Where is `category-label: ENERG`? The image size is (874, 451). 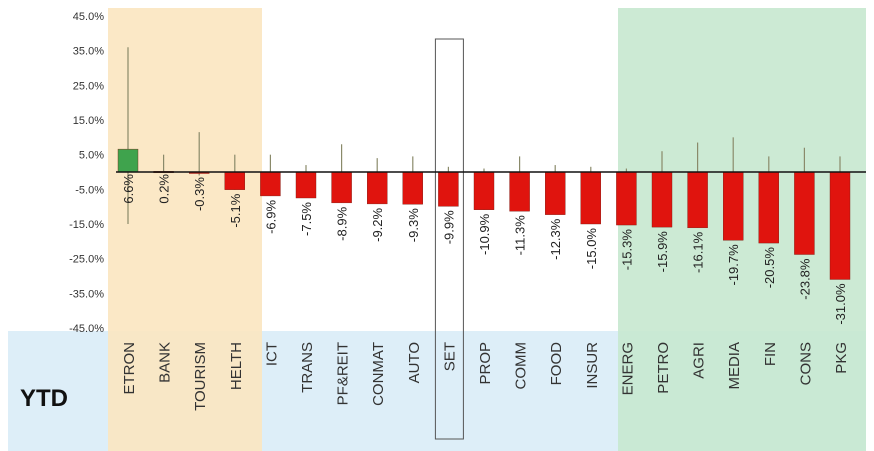 category-label: ENERG is located at coordinates (627, 368).